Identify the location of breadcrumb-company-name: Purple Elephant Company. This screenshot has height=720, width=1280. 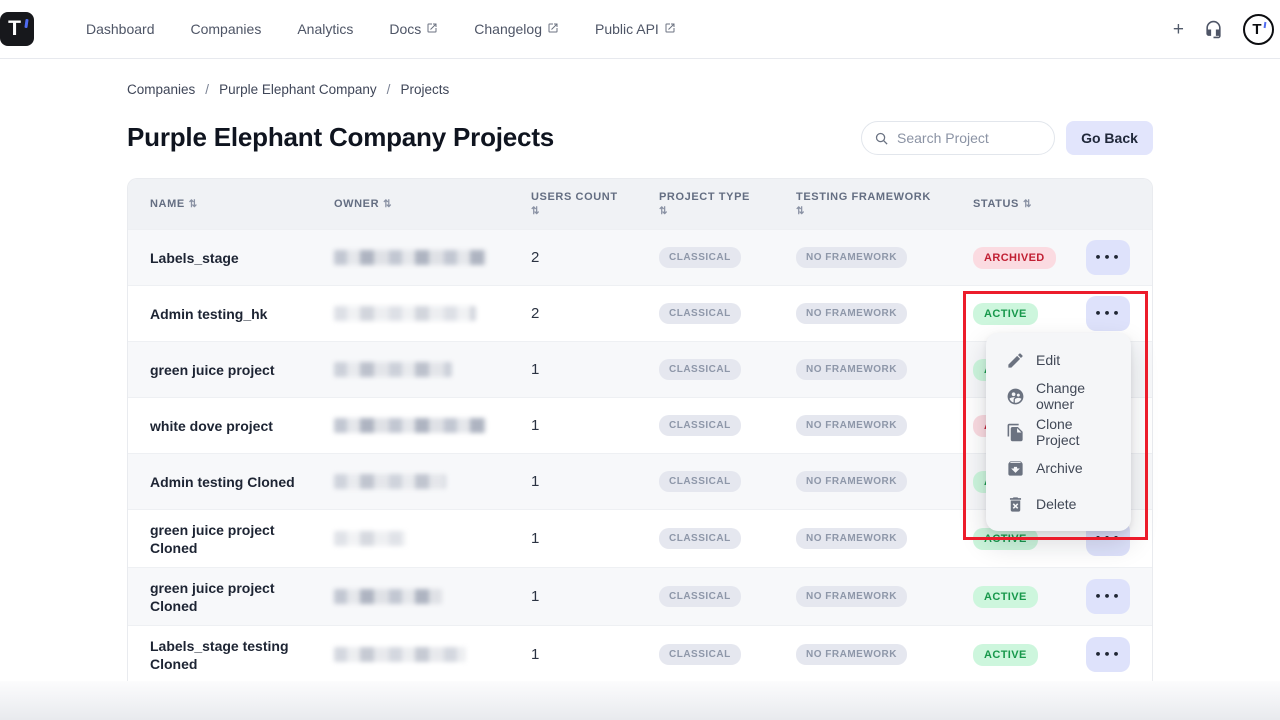
(298, 89).